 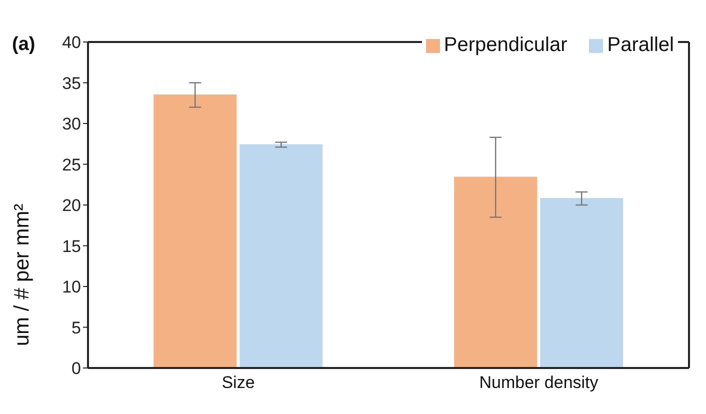 What do you see at coordinates (22, 275) in the screenshot?
I see `y-axis-title: um / # per mm²` at bounding box center [22, 275].